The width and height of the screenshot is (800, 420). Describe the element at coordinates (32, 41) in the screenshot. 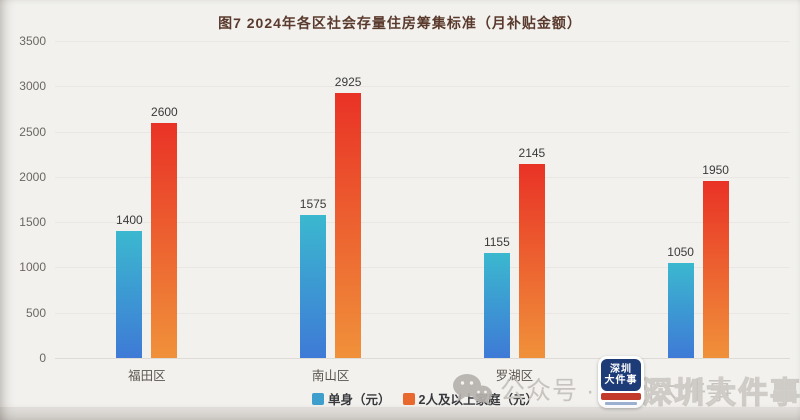

I see `y-axis-tick-label: 3500` at that location.